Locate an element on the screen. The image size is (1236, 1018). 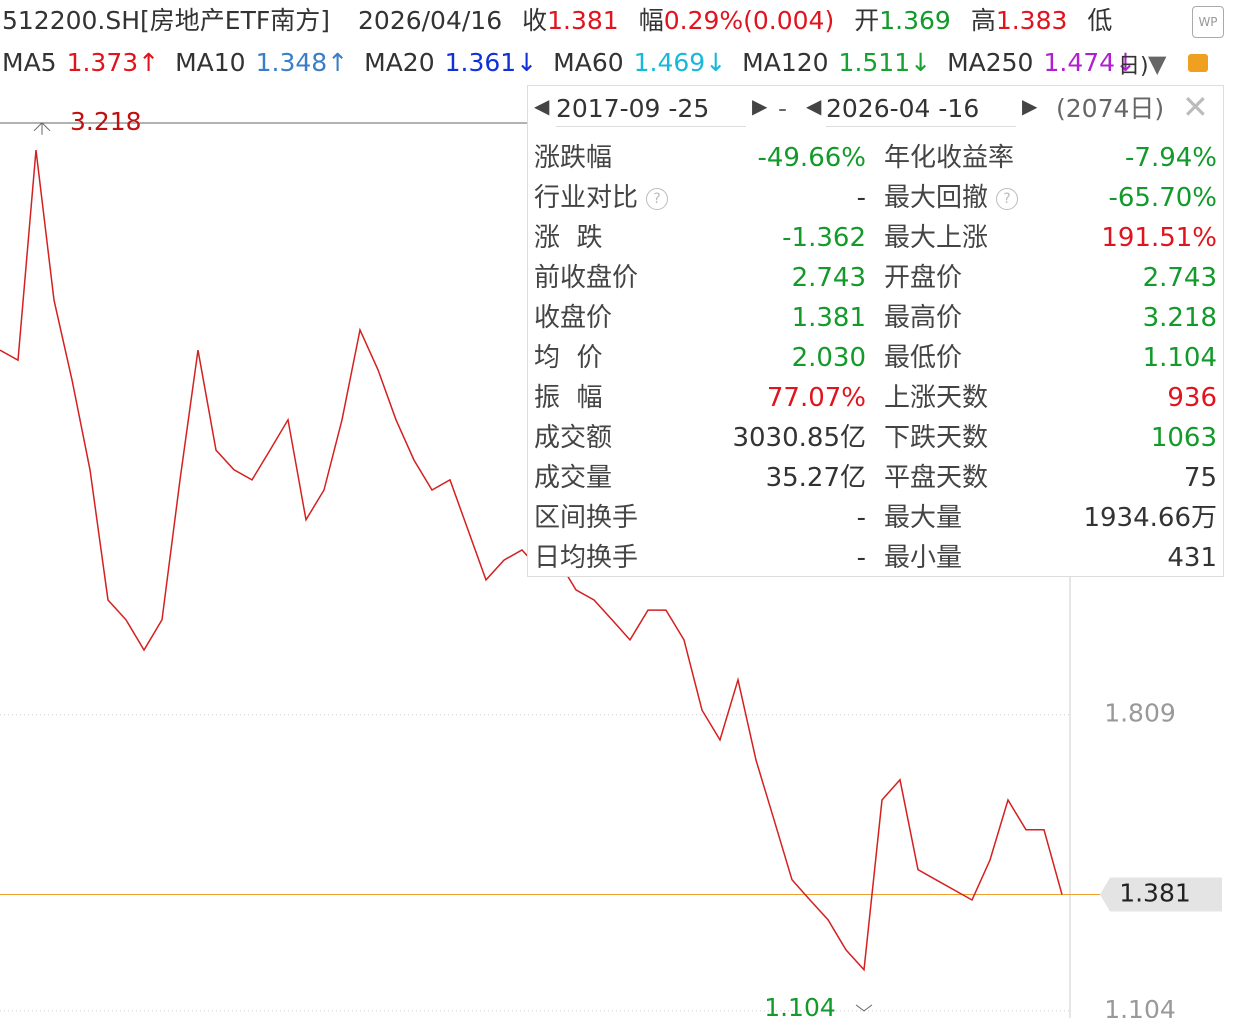
stat-label: 最大回撤? is located at coordinates (951, 198).